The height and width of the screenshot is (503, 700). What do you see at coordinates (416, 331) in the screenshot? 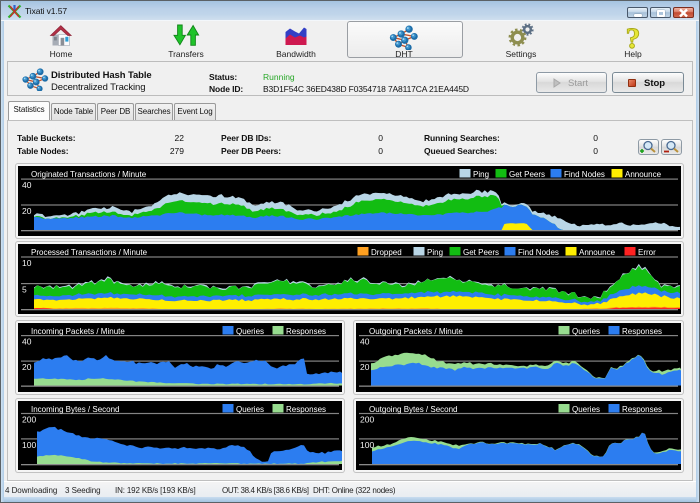
I see `svg-text: Outgoing Packets / Minute` at bounding box center [416, 331].